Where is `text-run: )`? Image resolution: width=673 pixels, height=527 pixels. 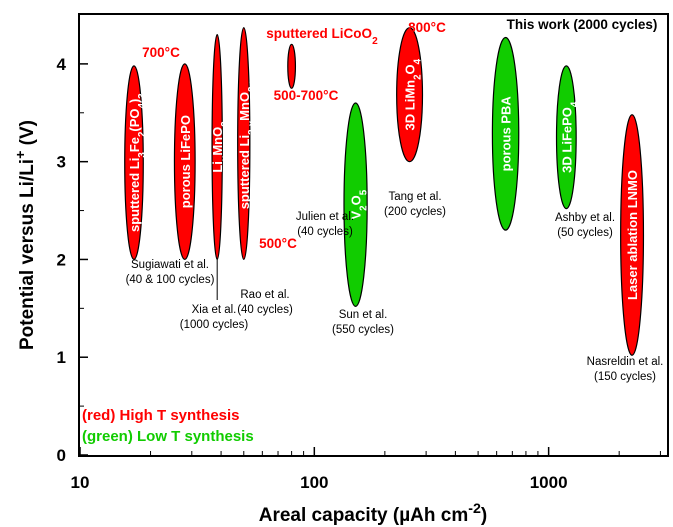
text-run: ) is located at coordinates (134, 101).